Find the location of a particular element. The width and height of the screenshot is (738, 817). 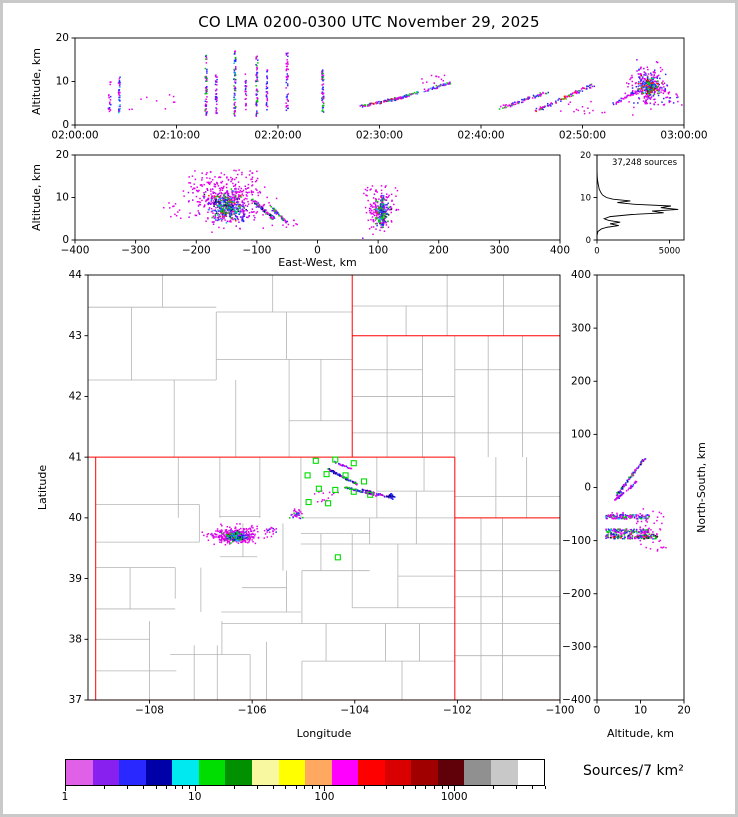

x-tick-label: −108 is located at coordinates (149, 711).